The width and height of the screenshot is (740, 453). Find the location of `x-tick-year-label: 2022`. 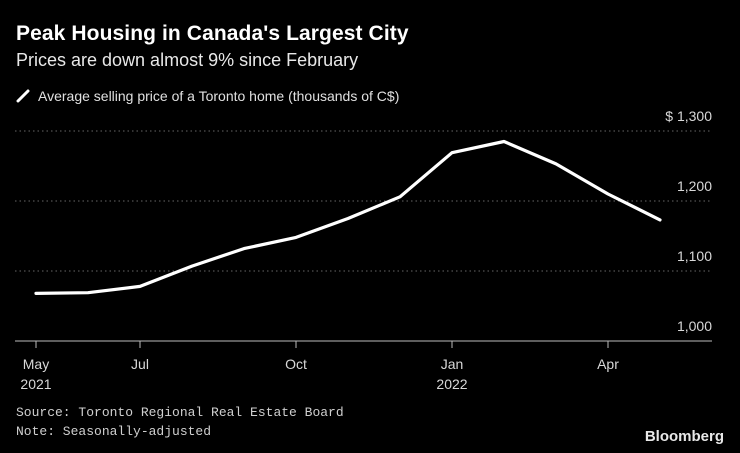

x-tick-year-label: 2022 is located at coordinates (451, 384).